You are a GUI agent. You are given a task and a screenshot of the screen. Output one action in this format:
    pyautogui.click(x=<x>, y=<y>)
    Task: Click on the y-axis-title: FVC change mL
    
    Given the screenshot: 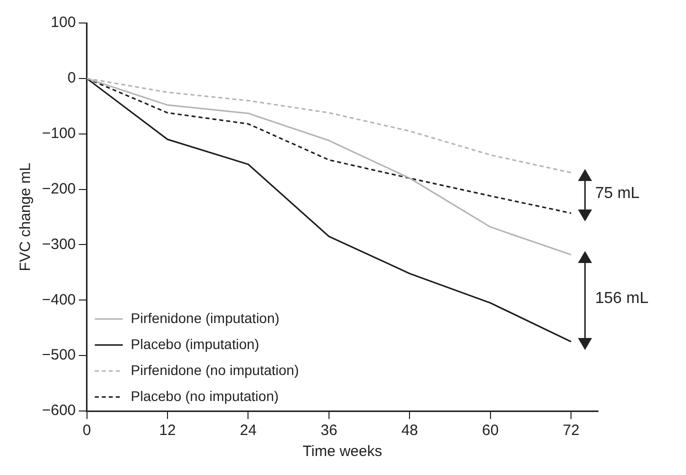 What is the action you would take?
    pyautogui.click(x=25, y=217)
    